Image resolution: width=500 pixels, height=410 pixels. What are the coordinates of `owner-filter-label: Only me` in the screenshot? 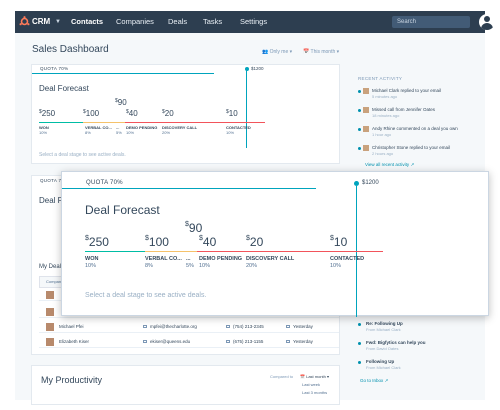 It's located at (279, 52).